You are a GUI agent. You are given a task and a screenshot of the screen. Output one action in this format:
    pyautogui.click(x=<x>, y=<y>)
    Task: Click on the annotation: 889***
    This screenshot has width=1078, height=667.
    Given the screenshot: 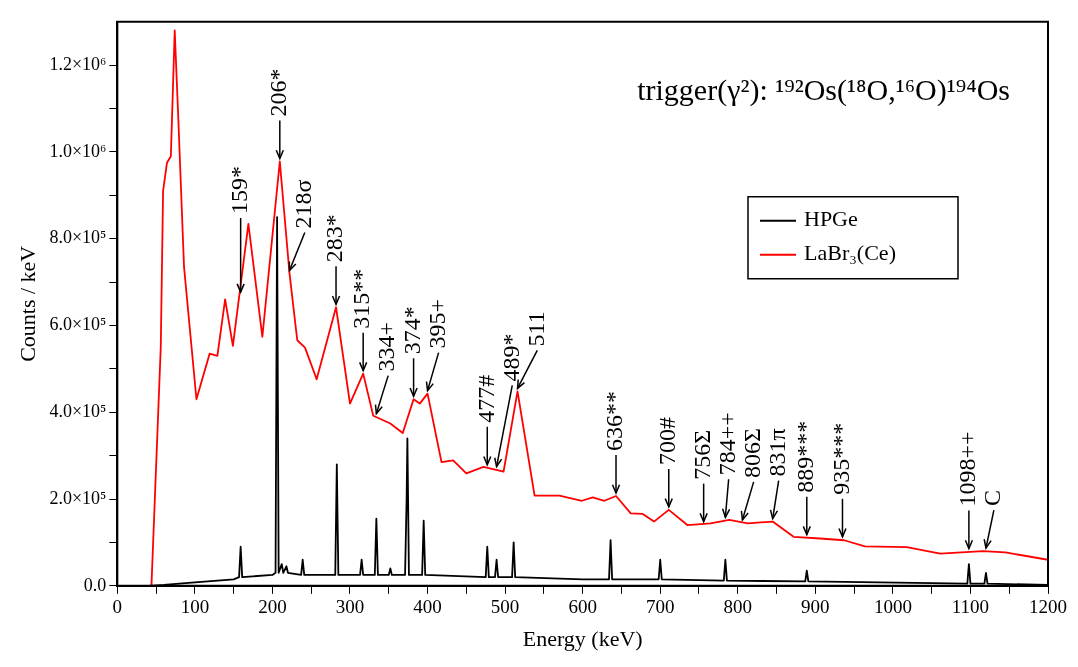 What is the action you would take?
    pyautogui.click(x=805, y=456)
    